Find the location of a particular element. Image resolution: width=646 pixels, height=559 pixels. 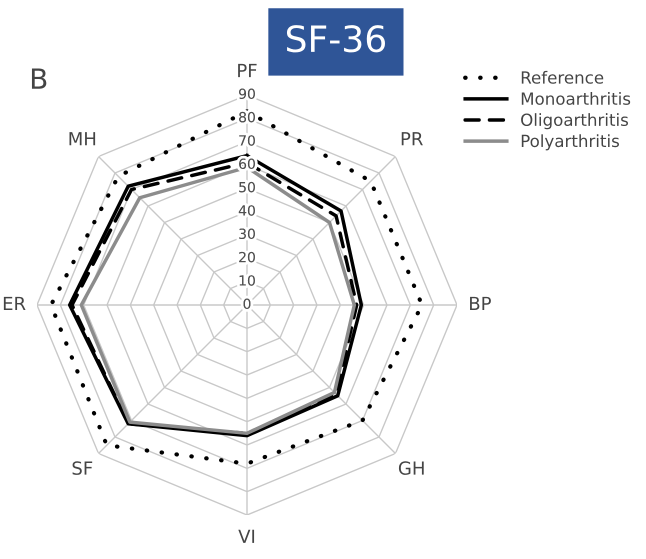

y-tick-label: 90 is located at coordinates (247, 94).